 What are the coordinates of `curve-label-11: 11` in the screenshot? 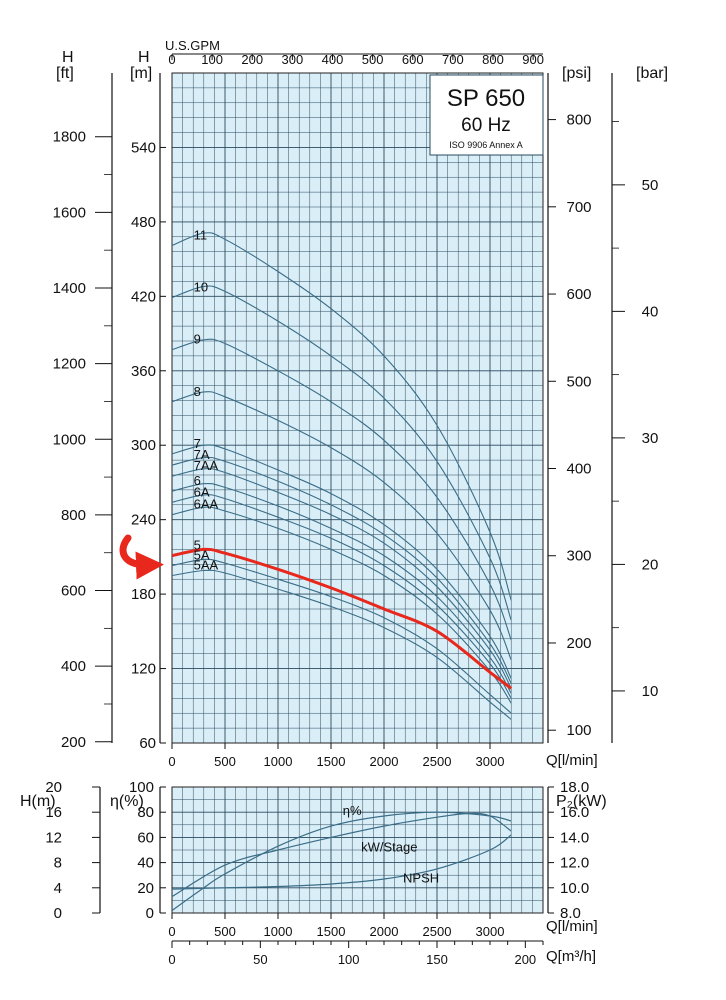 It's located at (201, 234).